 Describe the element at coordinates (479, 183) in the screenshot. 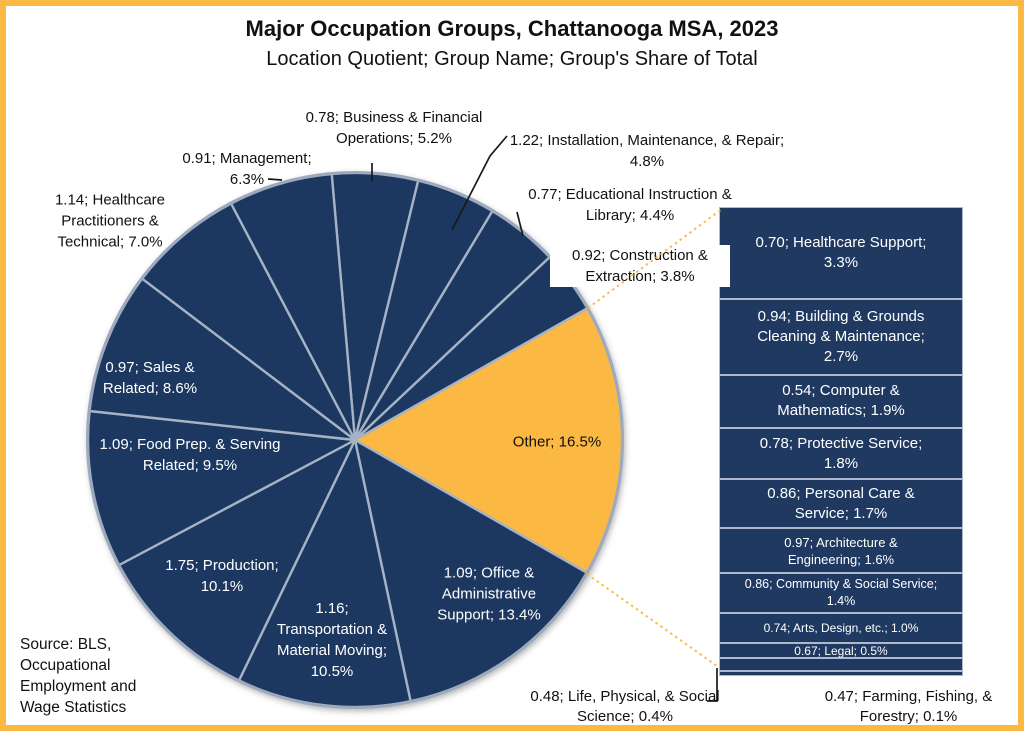

I see `leader-installation-maintenance-repair` at that location.